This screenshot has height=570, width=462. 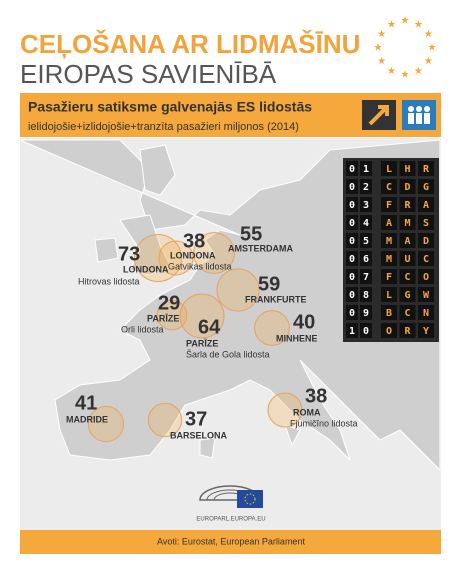 I want to click on board-char: C, so click(x=407, y=277).